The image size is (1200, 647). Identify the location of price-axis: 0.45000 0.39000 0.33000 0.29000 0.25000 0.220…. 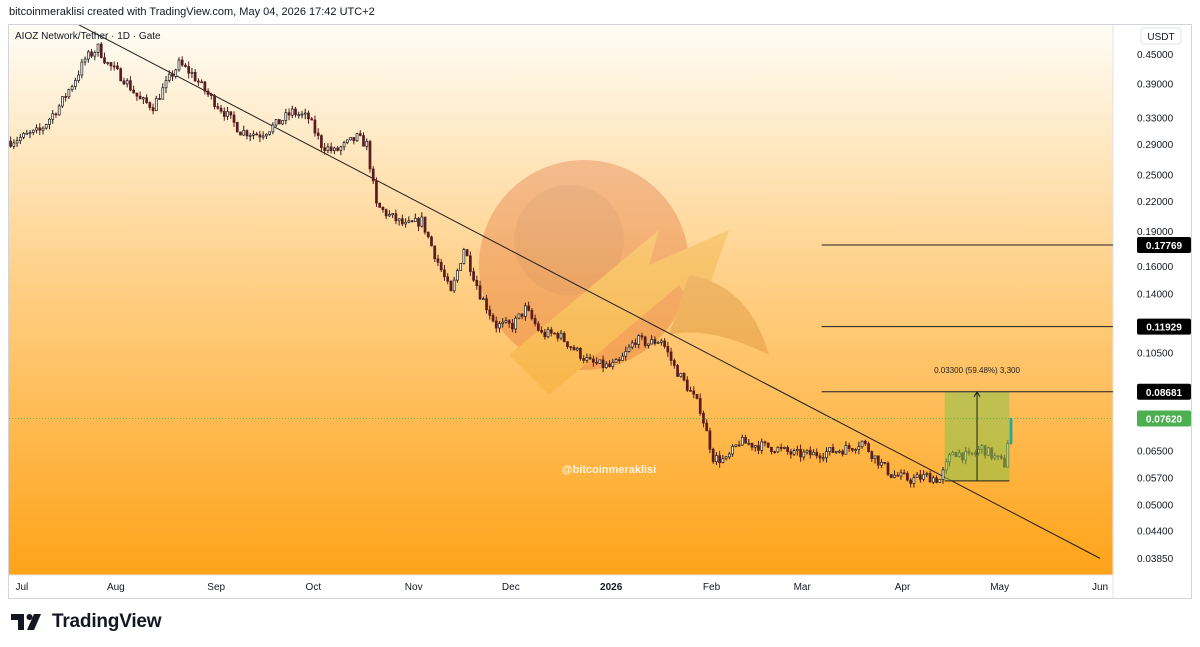
(1155, 307).